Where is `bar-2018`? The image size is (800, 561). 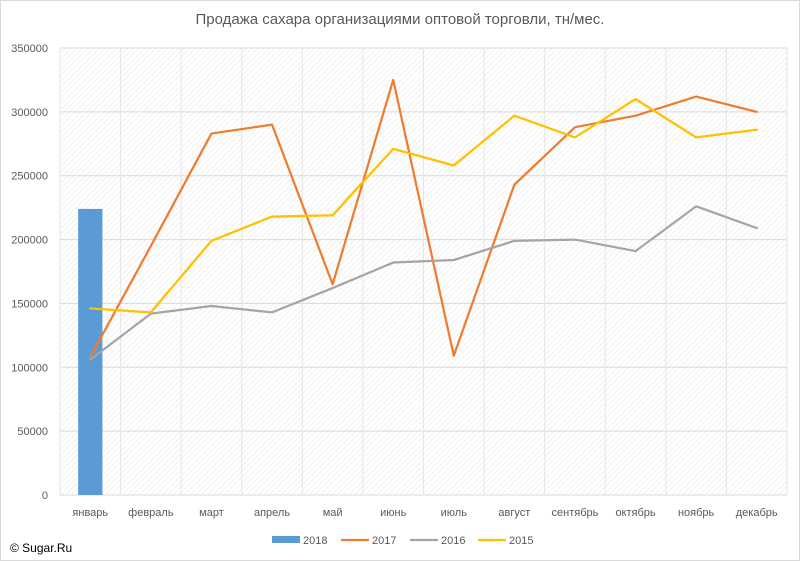 bar-2018 is located at coordinates (90, 352).